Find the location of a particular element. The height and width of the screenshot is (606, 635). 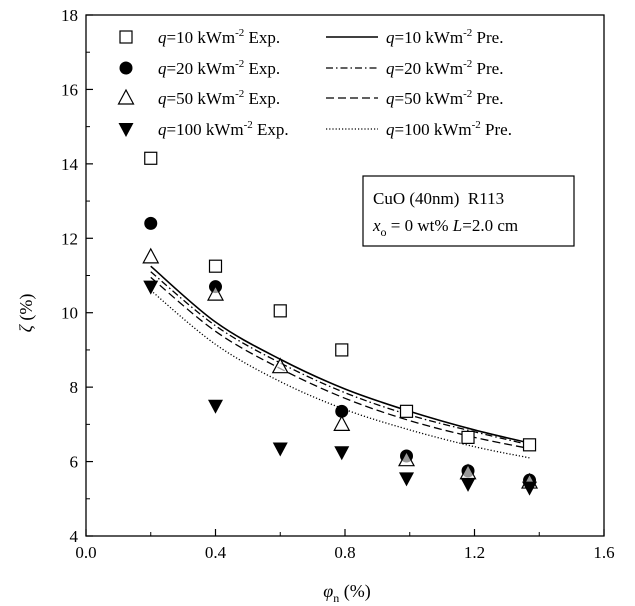

legend-label-pre: q=10 kWm-2 Pre. is located at coordinates (444, 37).